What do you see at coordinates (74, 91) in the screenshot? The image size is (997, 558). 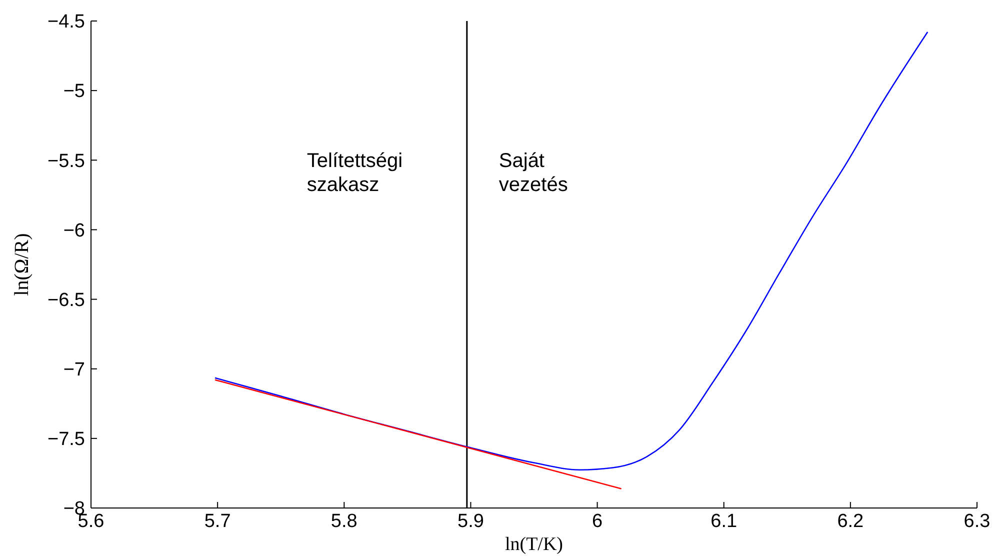 I see `y-tick-label: −5` at bounding box center [74, 91].